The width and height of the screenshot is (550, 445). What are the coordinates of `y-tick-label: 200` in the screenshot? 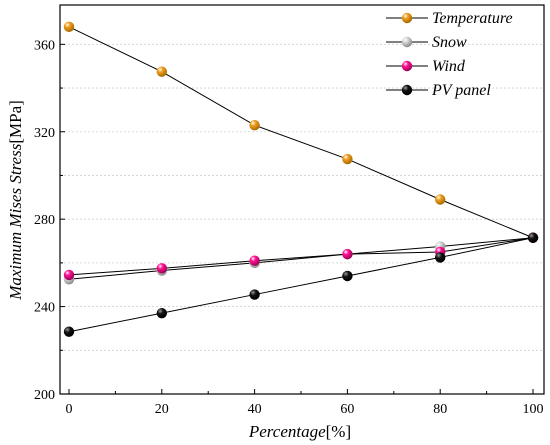 It's located at (44, 395).